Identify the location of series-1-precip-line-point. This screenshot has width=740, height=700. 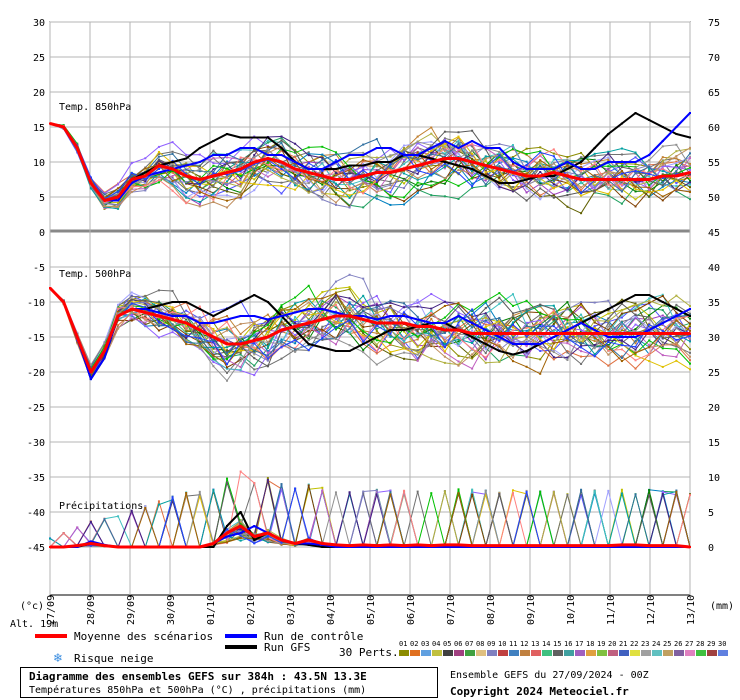
(254, 526).